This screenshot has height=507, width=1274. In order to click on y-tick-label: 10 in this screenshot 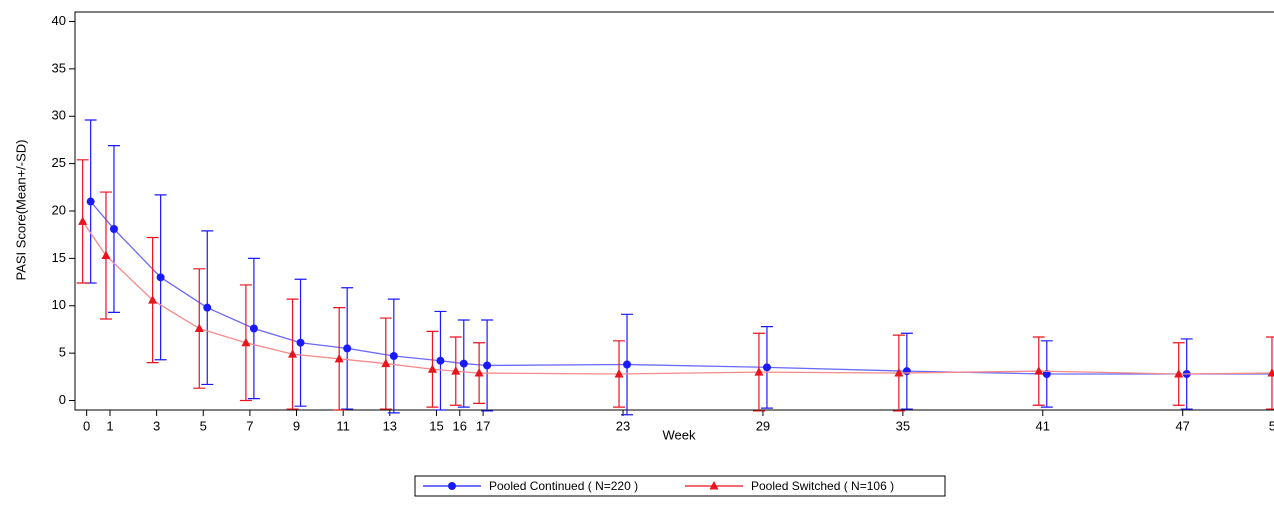, I will do `click(59, 304)`.